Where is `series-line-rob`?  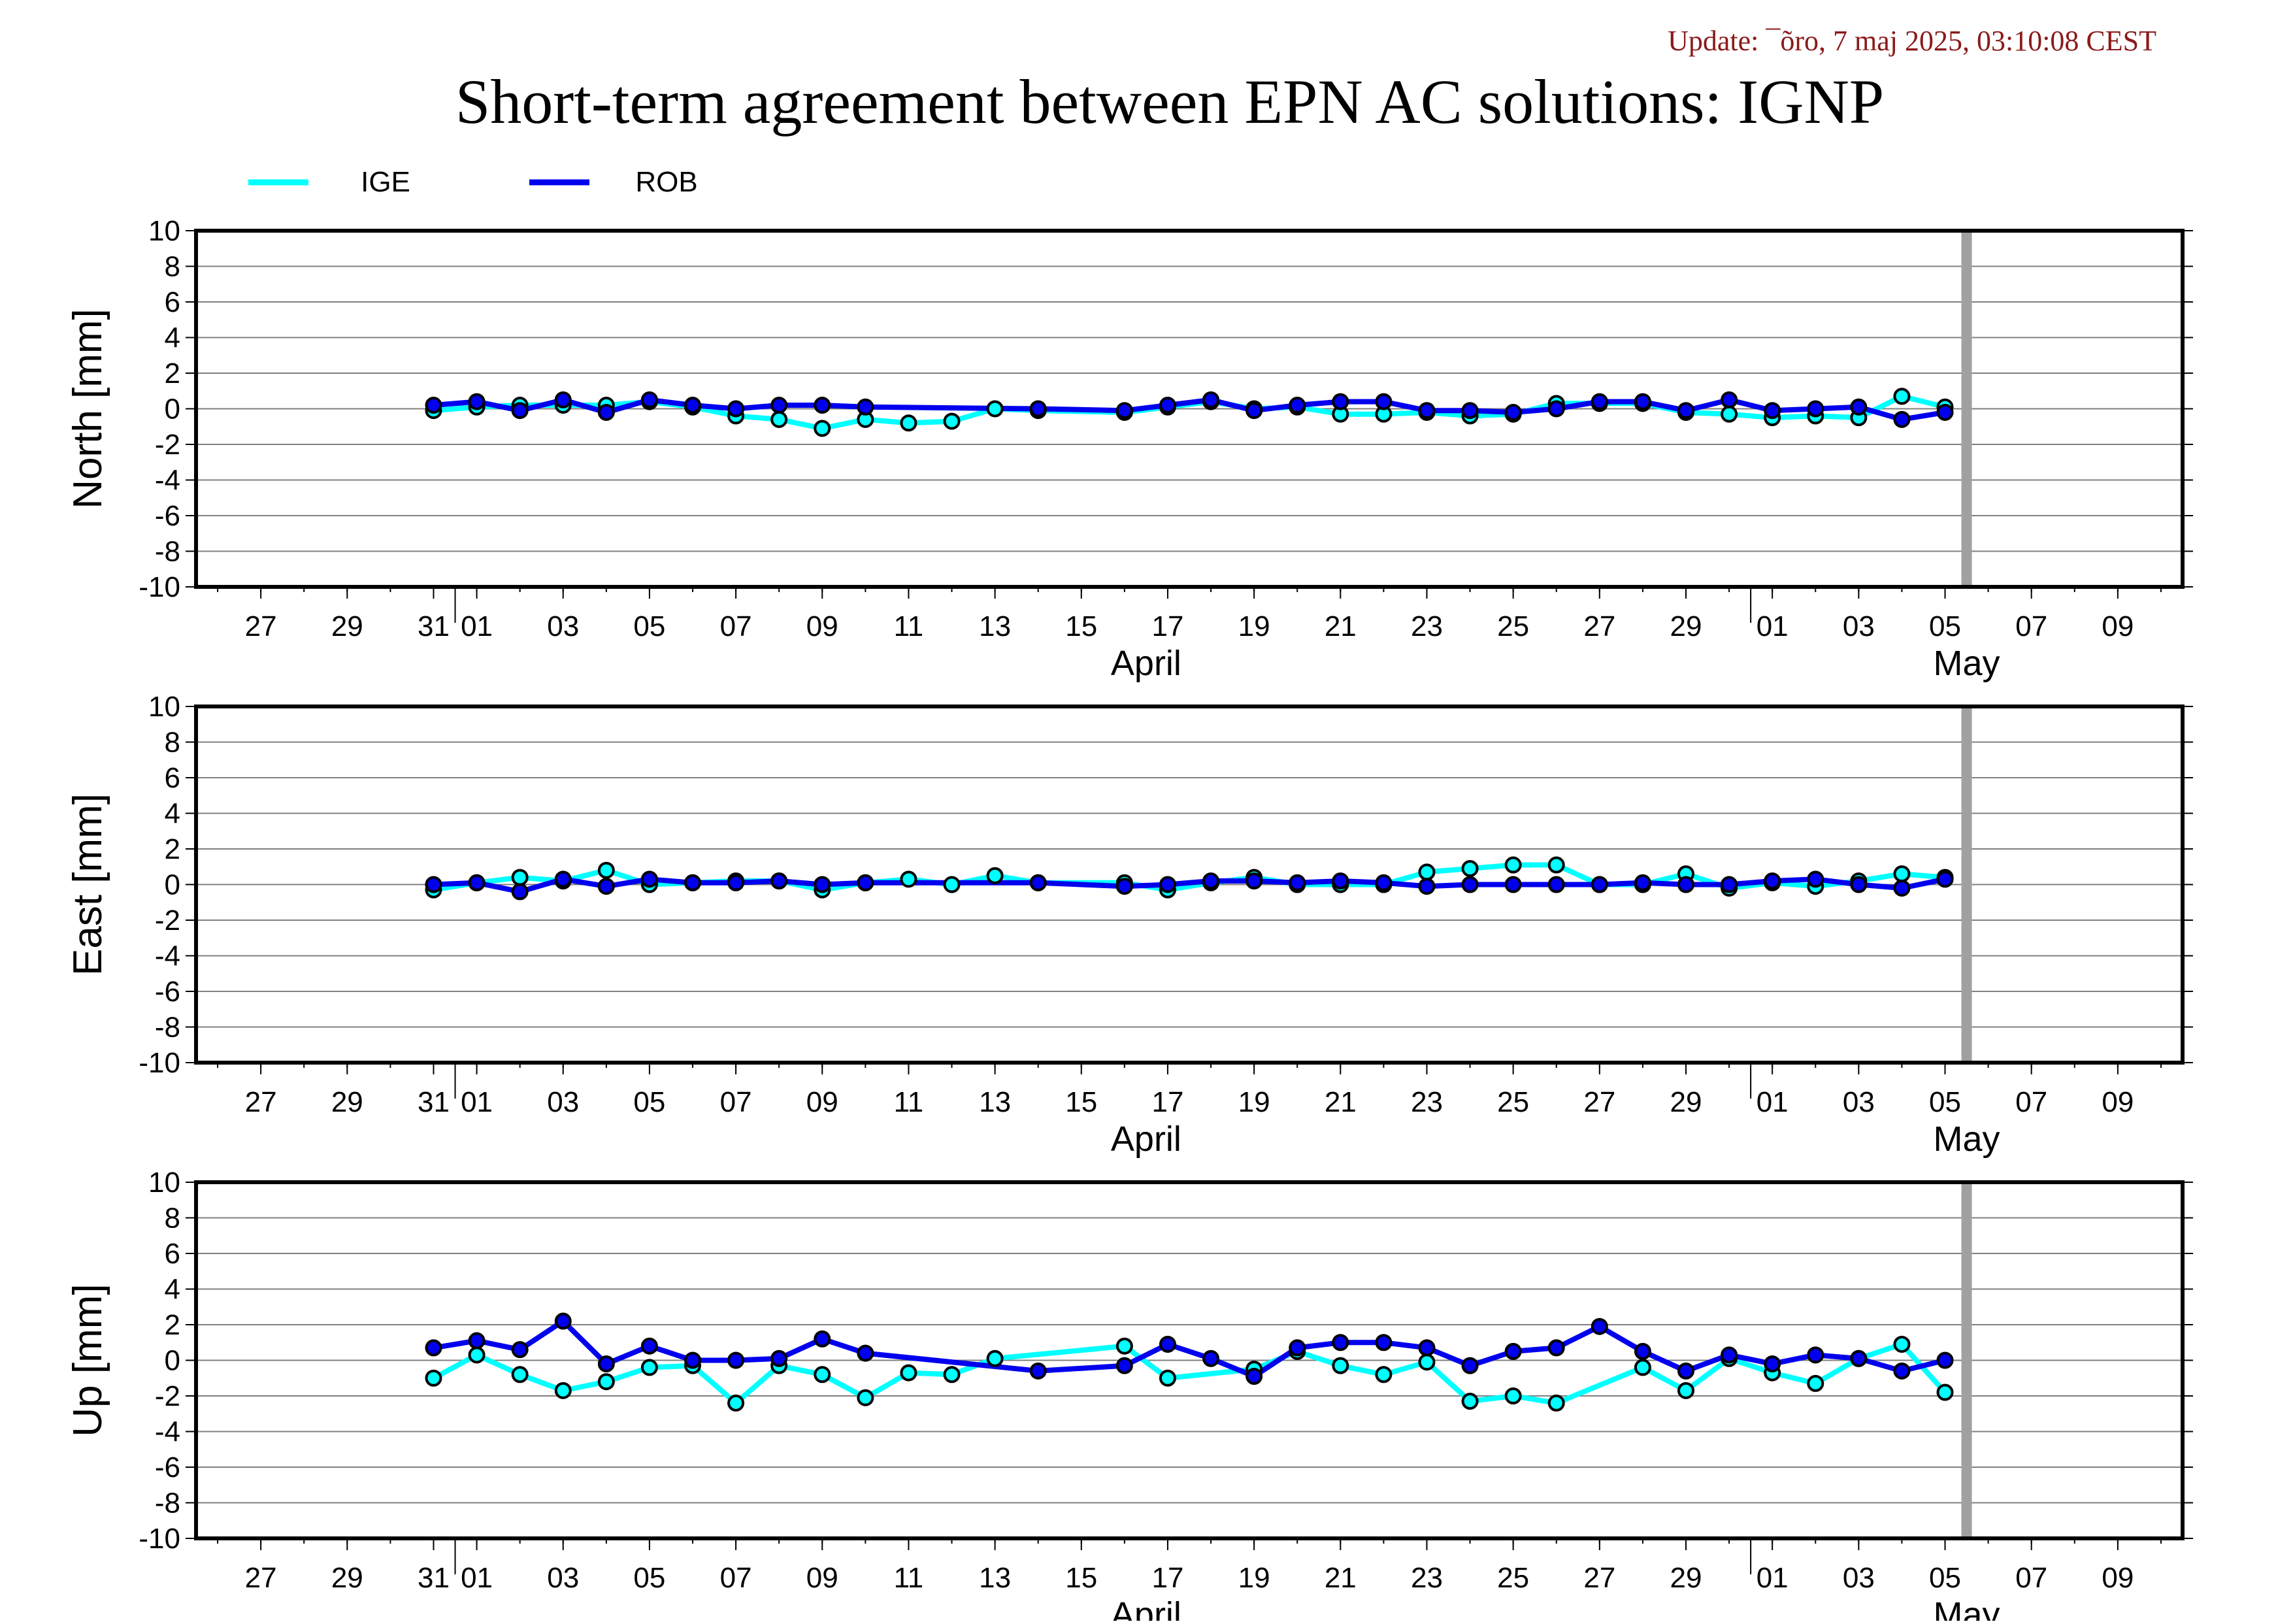 series-line-rob is located at coordinates (1190, 409).